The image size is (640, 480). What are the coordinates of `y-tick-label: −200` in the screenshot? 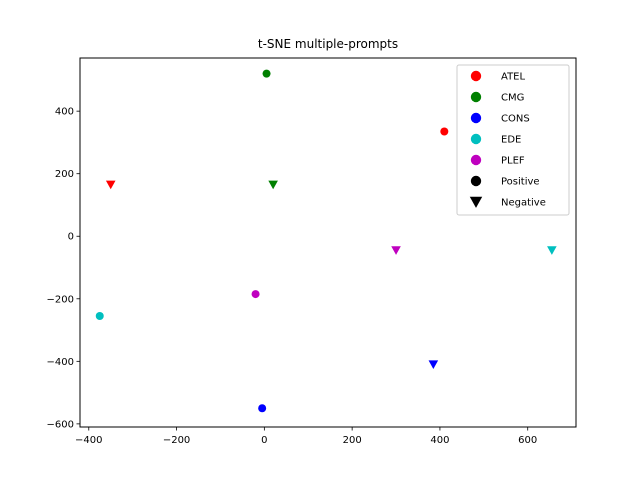 It's located at (60, 299).